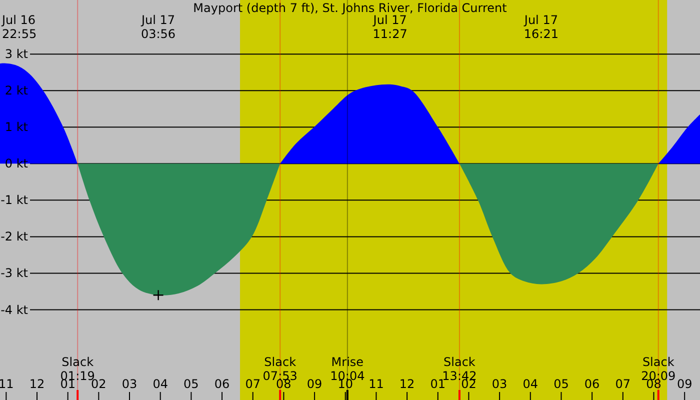  What do you see at coordinates (16, 91) in the screenshot?
I see `y-tick-label: 2 kt` at bounding box center [16, 91].